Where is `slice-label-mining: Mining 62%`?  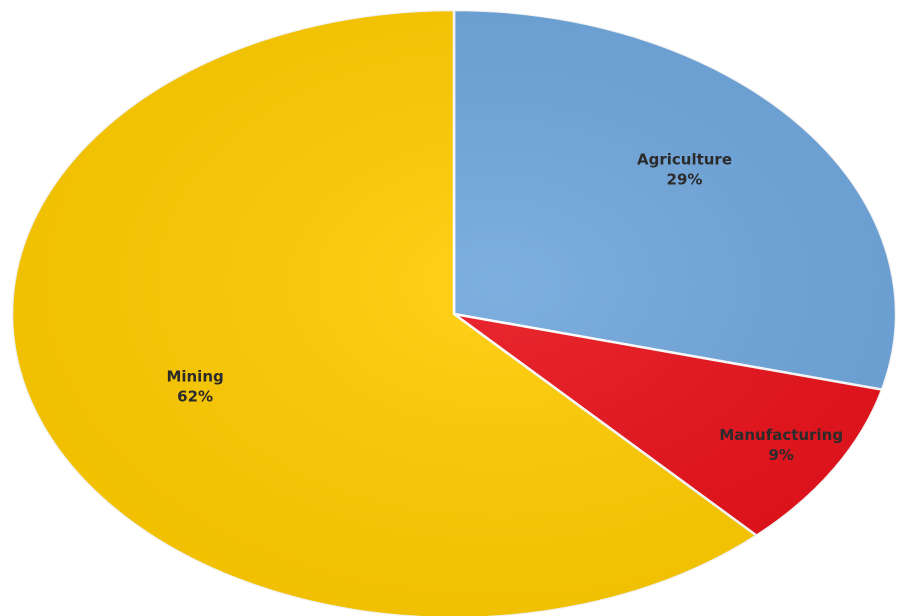 slice-label-mining: Mining 62% is located at coordinates (194, 387).